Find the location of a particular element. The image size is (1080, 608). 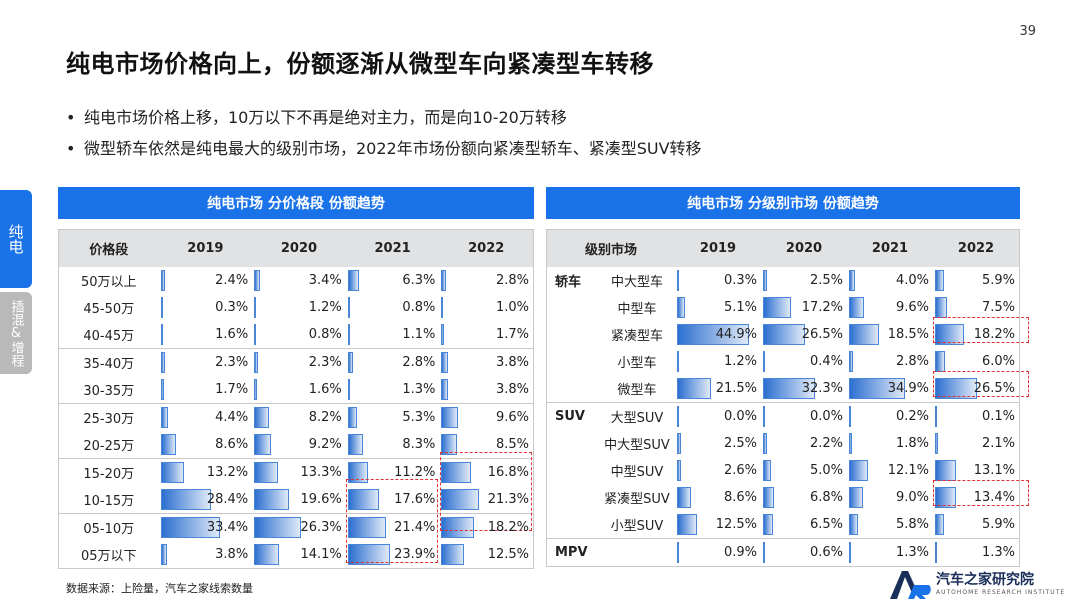

value-cell: 11.2% is located at coordinates (393, 472).